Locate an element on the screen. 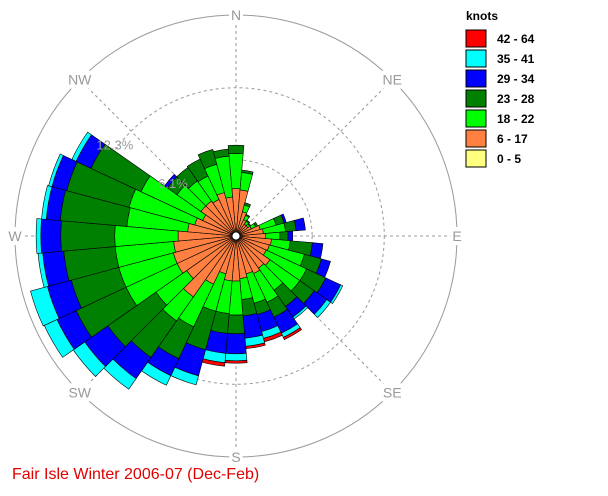  ring-label-2: 12.3% is located at coordinates (114, 145).